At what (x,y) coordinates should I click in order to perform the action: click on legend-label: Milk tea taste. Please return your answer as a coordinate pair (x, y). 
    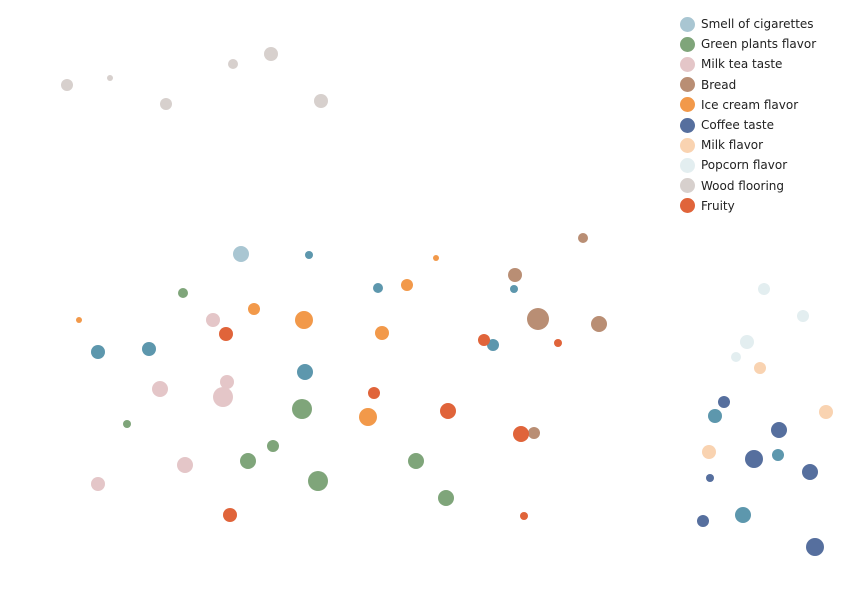
    Looking at the image, I should click on (742, 64).